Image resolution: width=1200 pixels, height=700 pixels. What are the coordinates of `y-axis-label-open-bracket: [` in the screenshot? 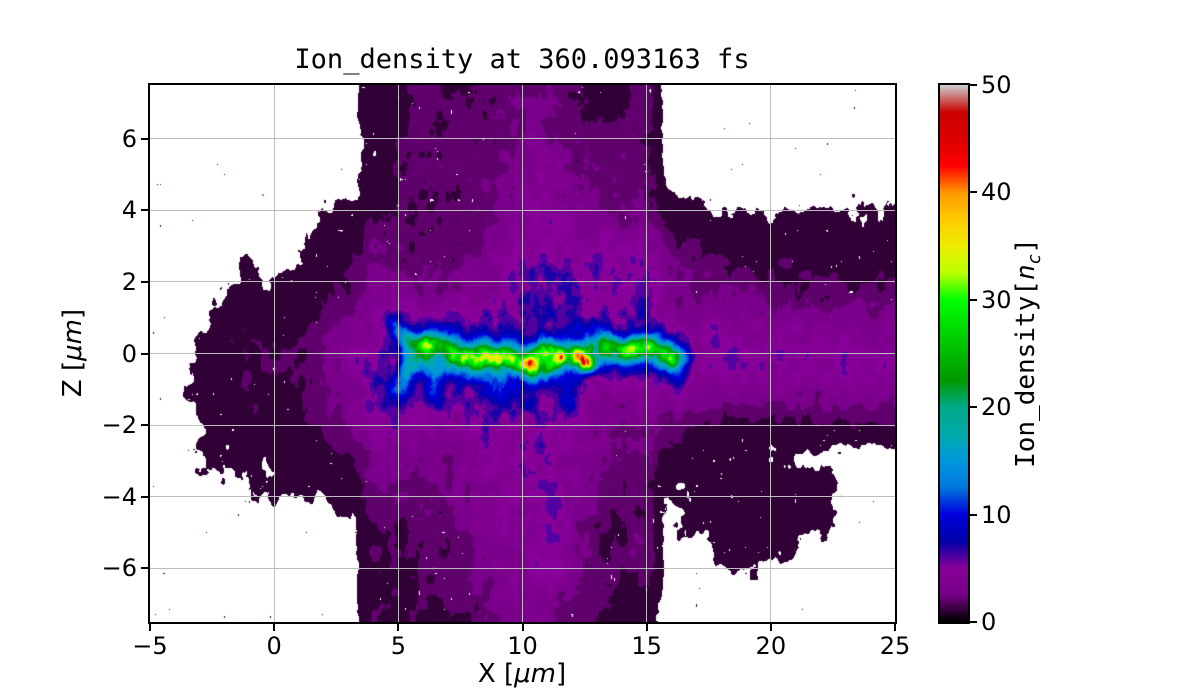 It's located at (73, 366).